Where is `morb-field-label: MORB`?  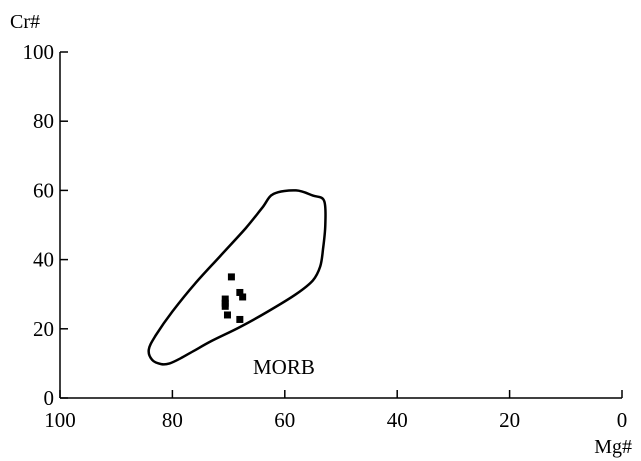
morb-field-label: MORB is located at coordinates (284, 367).